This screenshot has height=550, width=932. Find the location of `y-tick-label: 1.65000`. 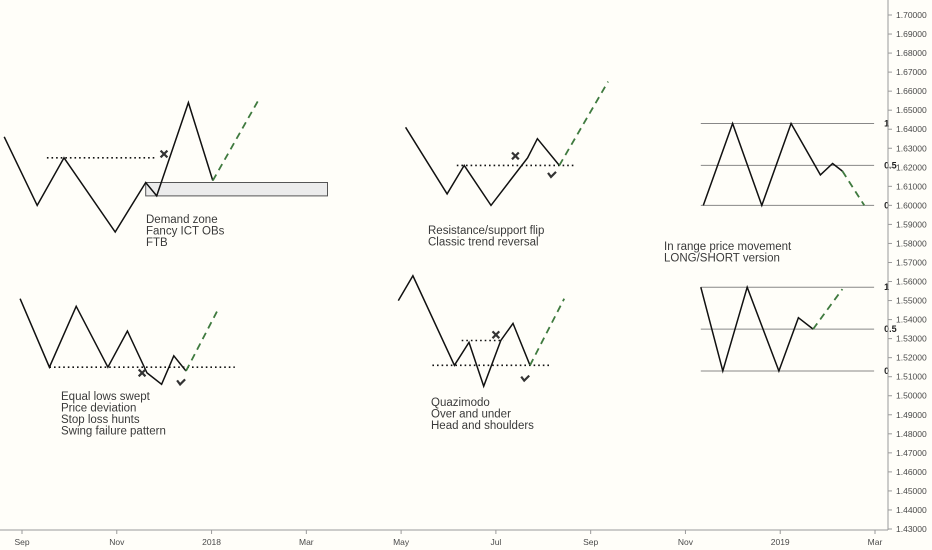

y-tick-label: 1.65000 is located at coordinates (911, 110).